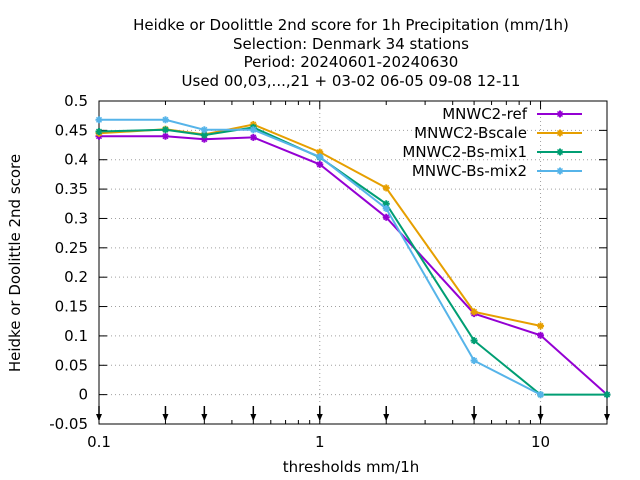 Image resolution: width=640 pixels, height=480 pixels. Describe the element at coordinates (351, 467) in the screenshot. I see `x-axis-label: thresholds mm/1h` at that location.